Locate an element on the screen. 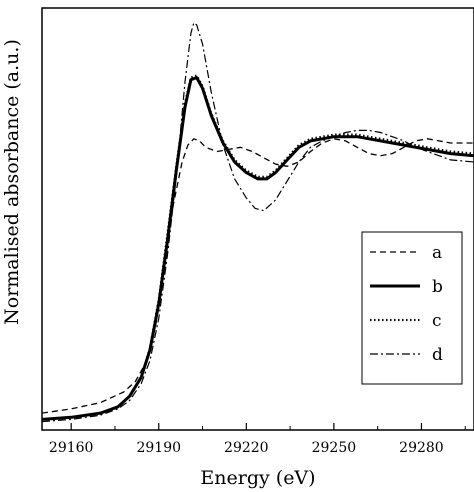  x-tick-label: 29190 is located at coordinates (158, 448).